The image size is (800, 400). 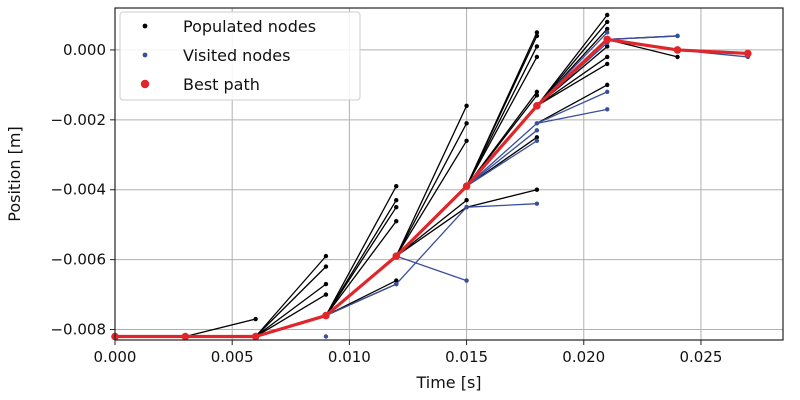 What do you see at coordinates (700, 357) in the screenshot?
I see `x-tick-label: 0.025` at bounding box center [700, 357].